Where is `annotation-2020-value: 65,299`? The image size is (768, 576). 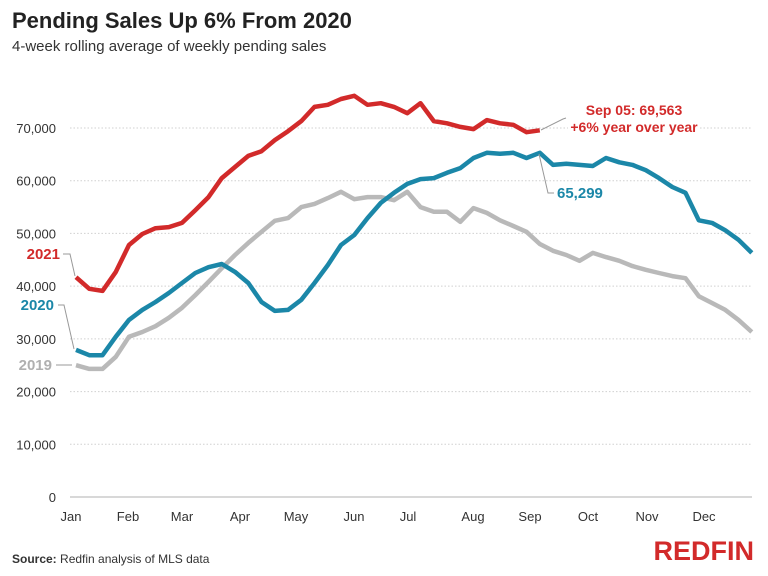
annotation-2020-value: 65,299 is located at coordinates (580, 193).